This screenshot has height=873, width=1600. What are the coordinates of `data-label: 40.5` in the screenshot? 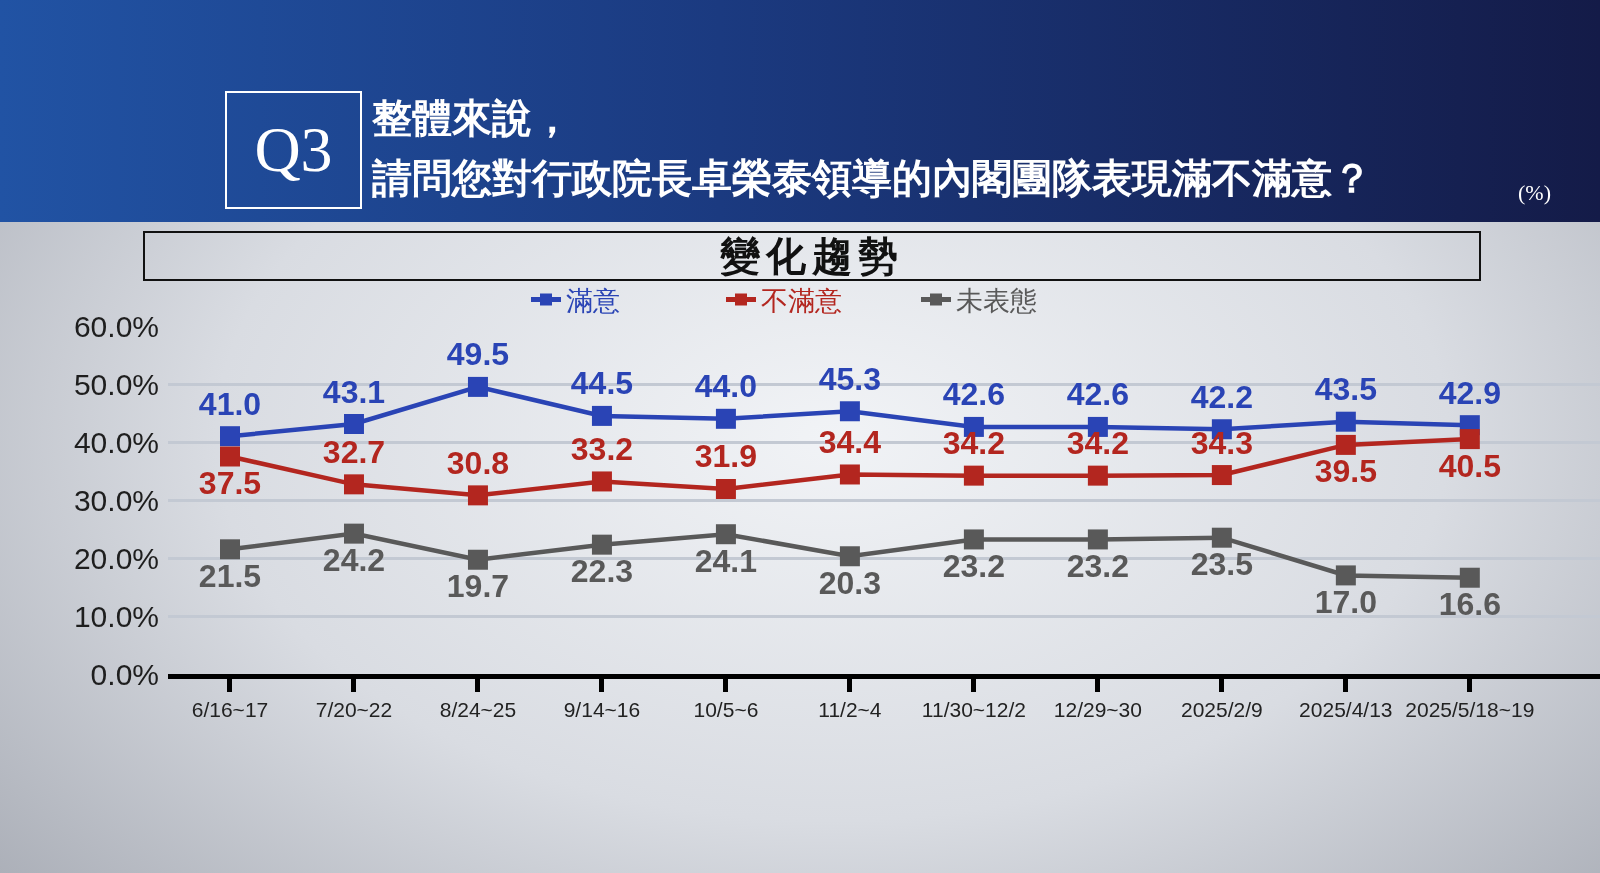 It's located at (1469, 465).